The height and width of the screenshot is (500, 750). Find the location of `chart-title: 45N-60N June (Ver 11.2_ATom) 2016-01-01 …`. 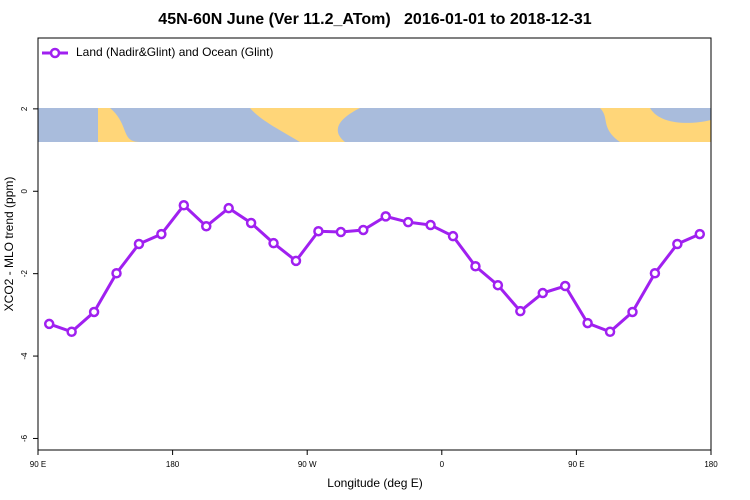

chart-title: 45N-60N June (Ver 11.2_ATom) 2016-01-01 … is located at coordinates (375, 19).